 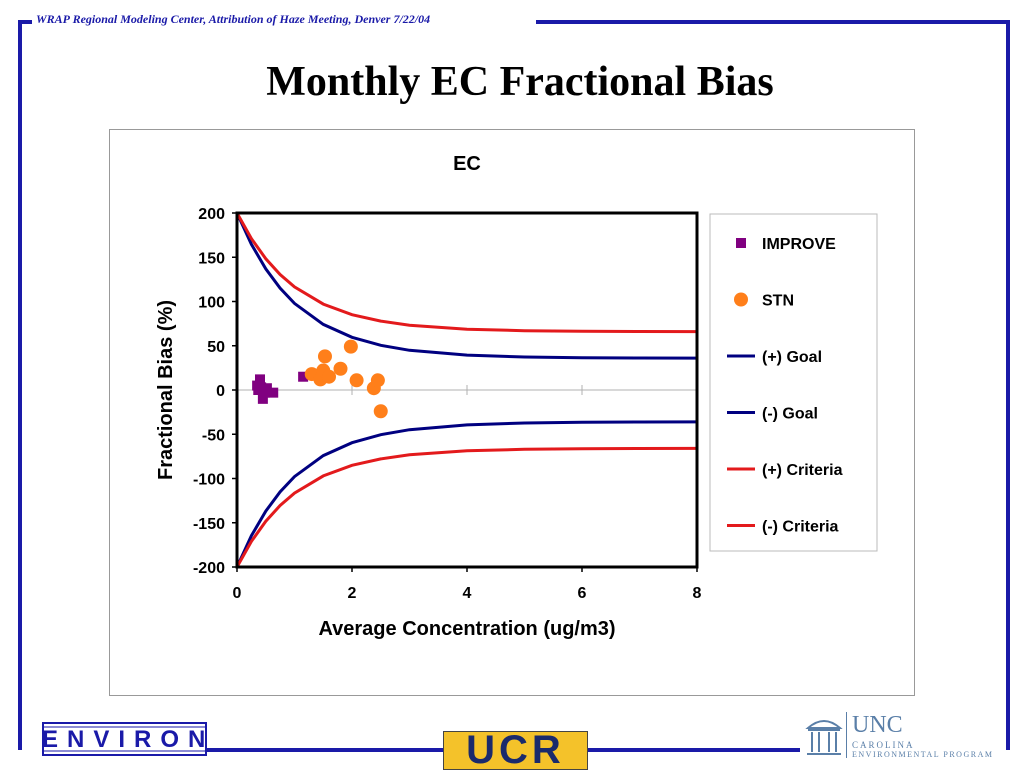 I want to click on frame-top-right, so click(x=773, y=22).